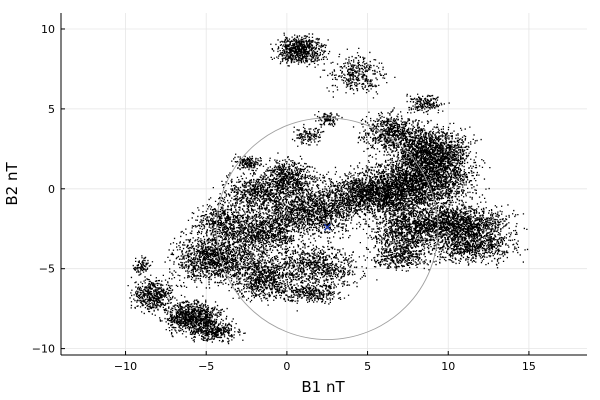 The image size is (600, 400). What do you see at coordinates (323, 387) in the screenshot?
I see `x-axis-label: B1 nT` at bounding box center [323, 387].